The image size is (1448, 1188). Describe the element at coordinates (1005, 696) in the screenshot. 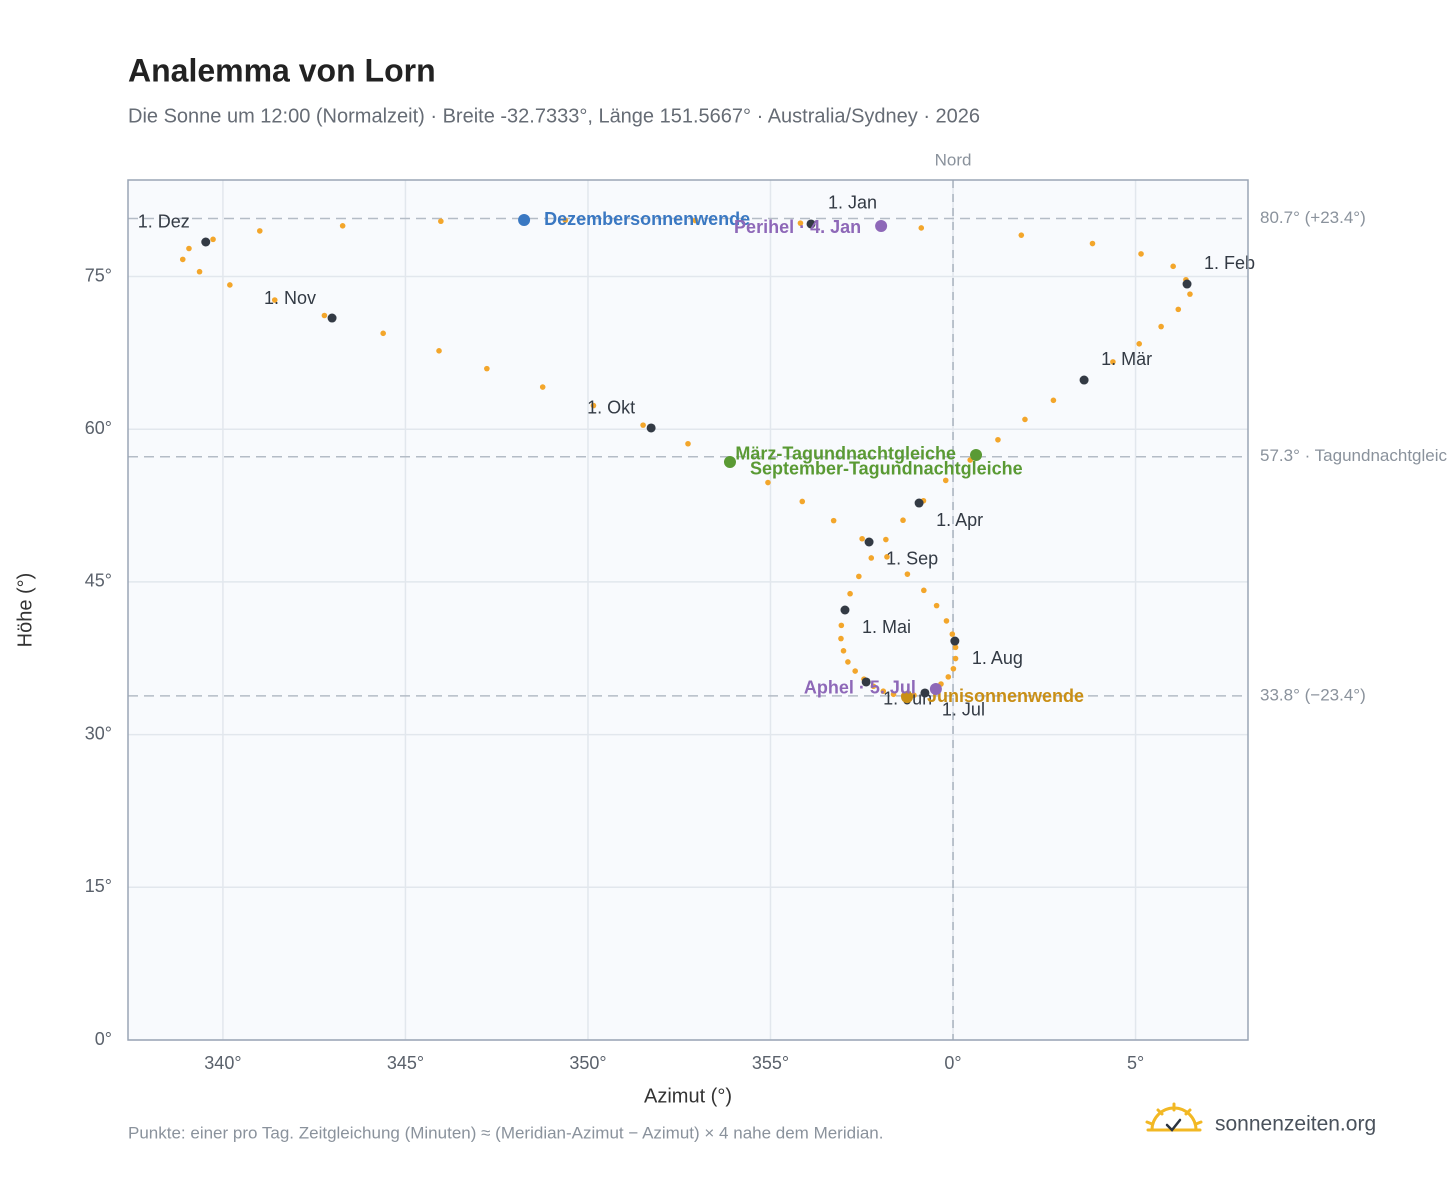

I see `event-label: Junisonnenwende` at that location.